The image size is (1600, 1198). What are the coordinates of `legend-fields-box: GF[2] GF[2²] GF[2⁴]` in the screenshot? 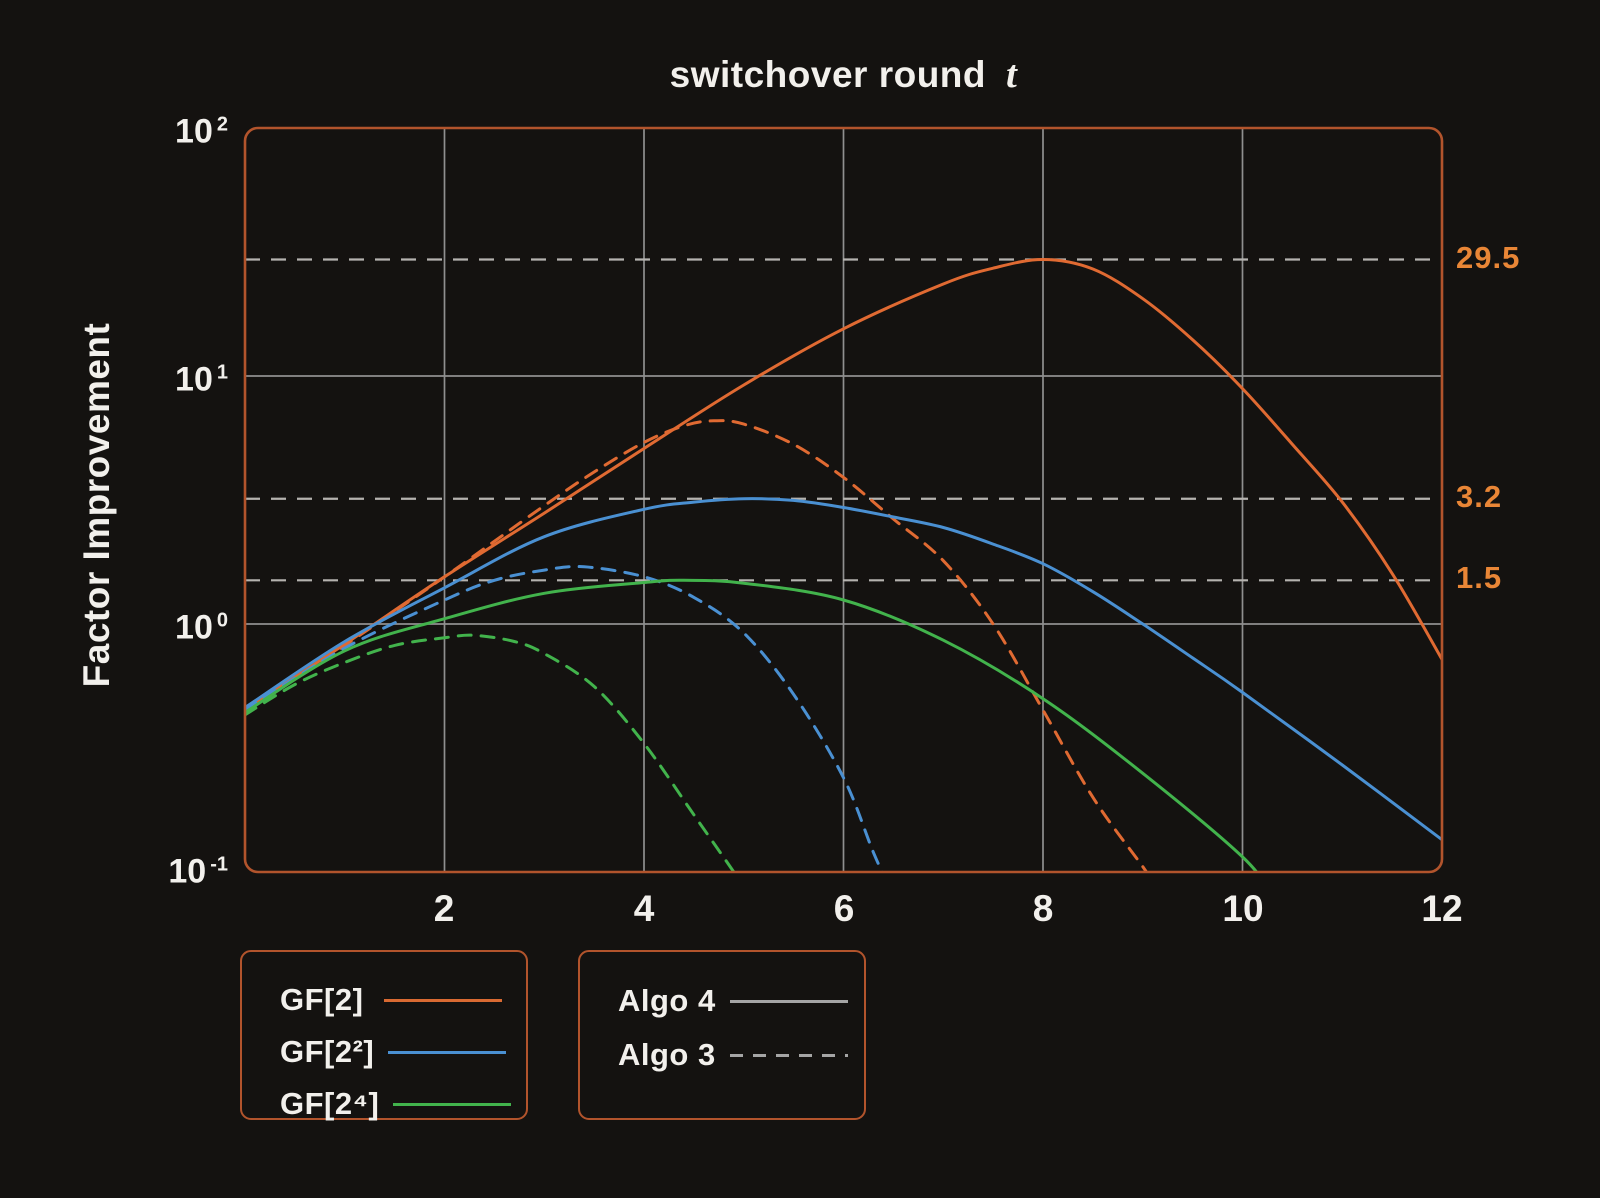 It's located at (384, 1036).